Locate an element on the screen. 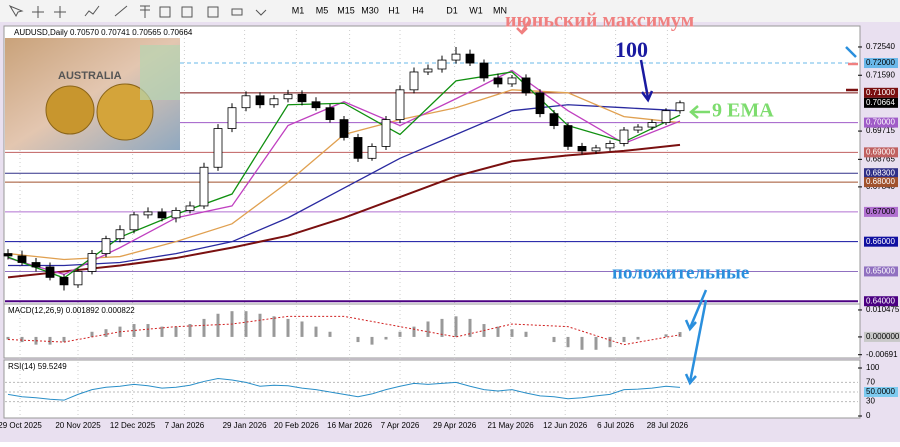 Image resolution: width=900 pixels, height=447 pixels. x-tick-label: 20 Nov 2025 is located at coordinates (78, 425).